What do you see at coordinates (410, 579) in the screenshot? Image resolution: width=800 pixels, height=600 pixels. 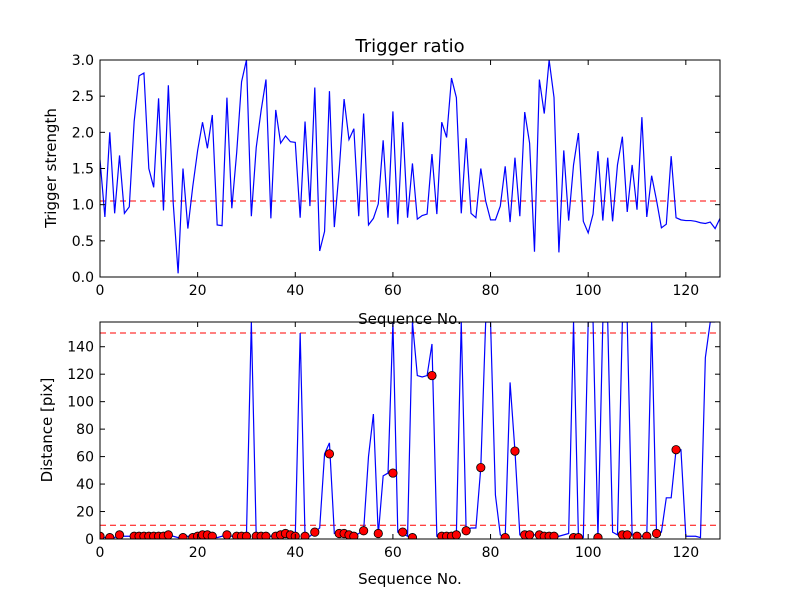 I see `distance-xlabel: Sequence No.` at bounding box center [410, 579].